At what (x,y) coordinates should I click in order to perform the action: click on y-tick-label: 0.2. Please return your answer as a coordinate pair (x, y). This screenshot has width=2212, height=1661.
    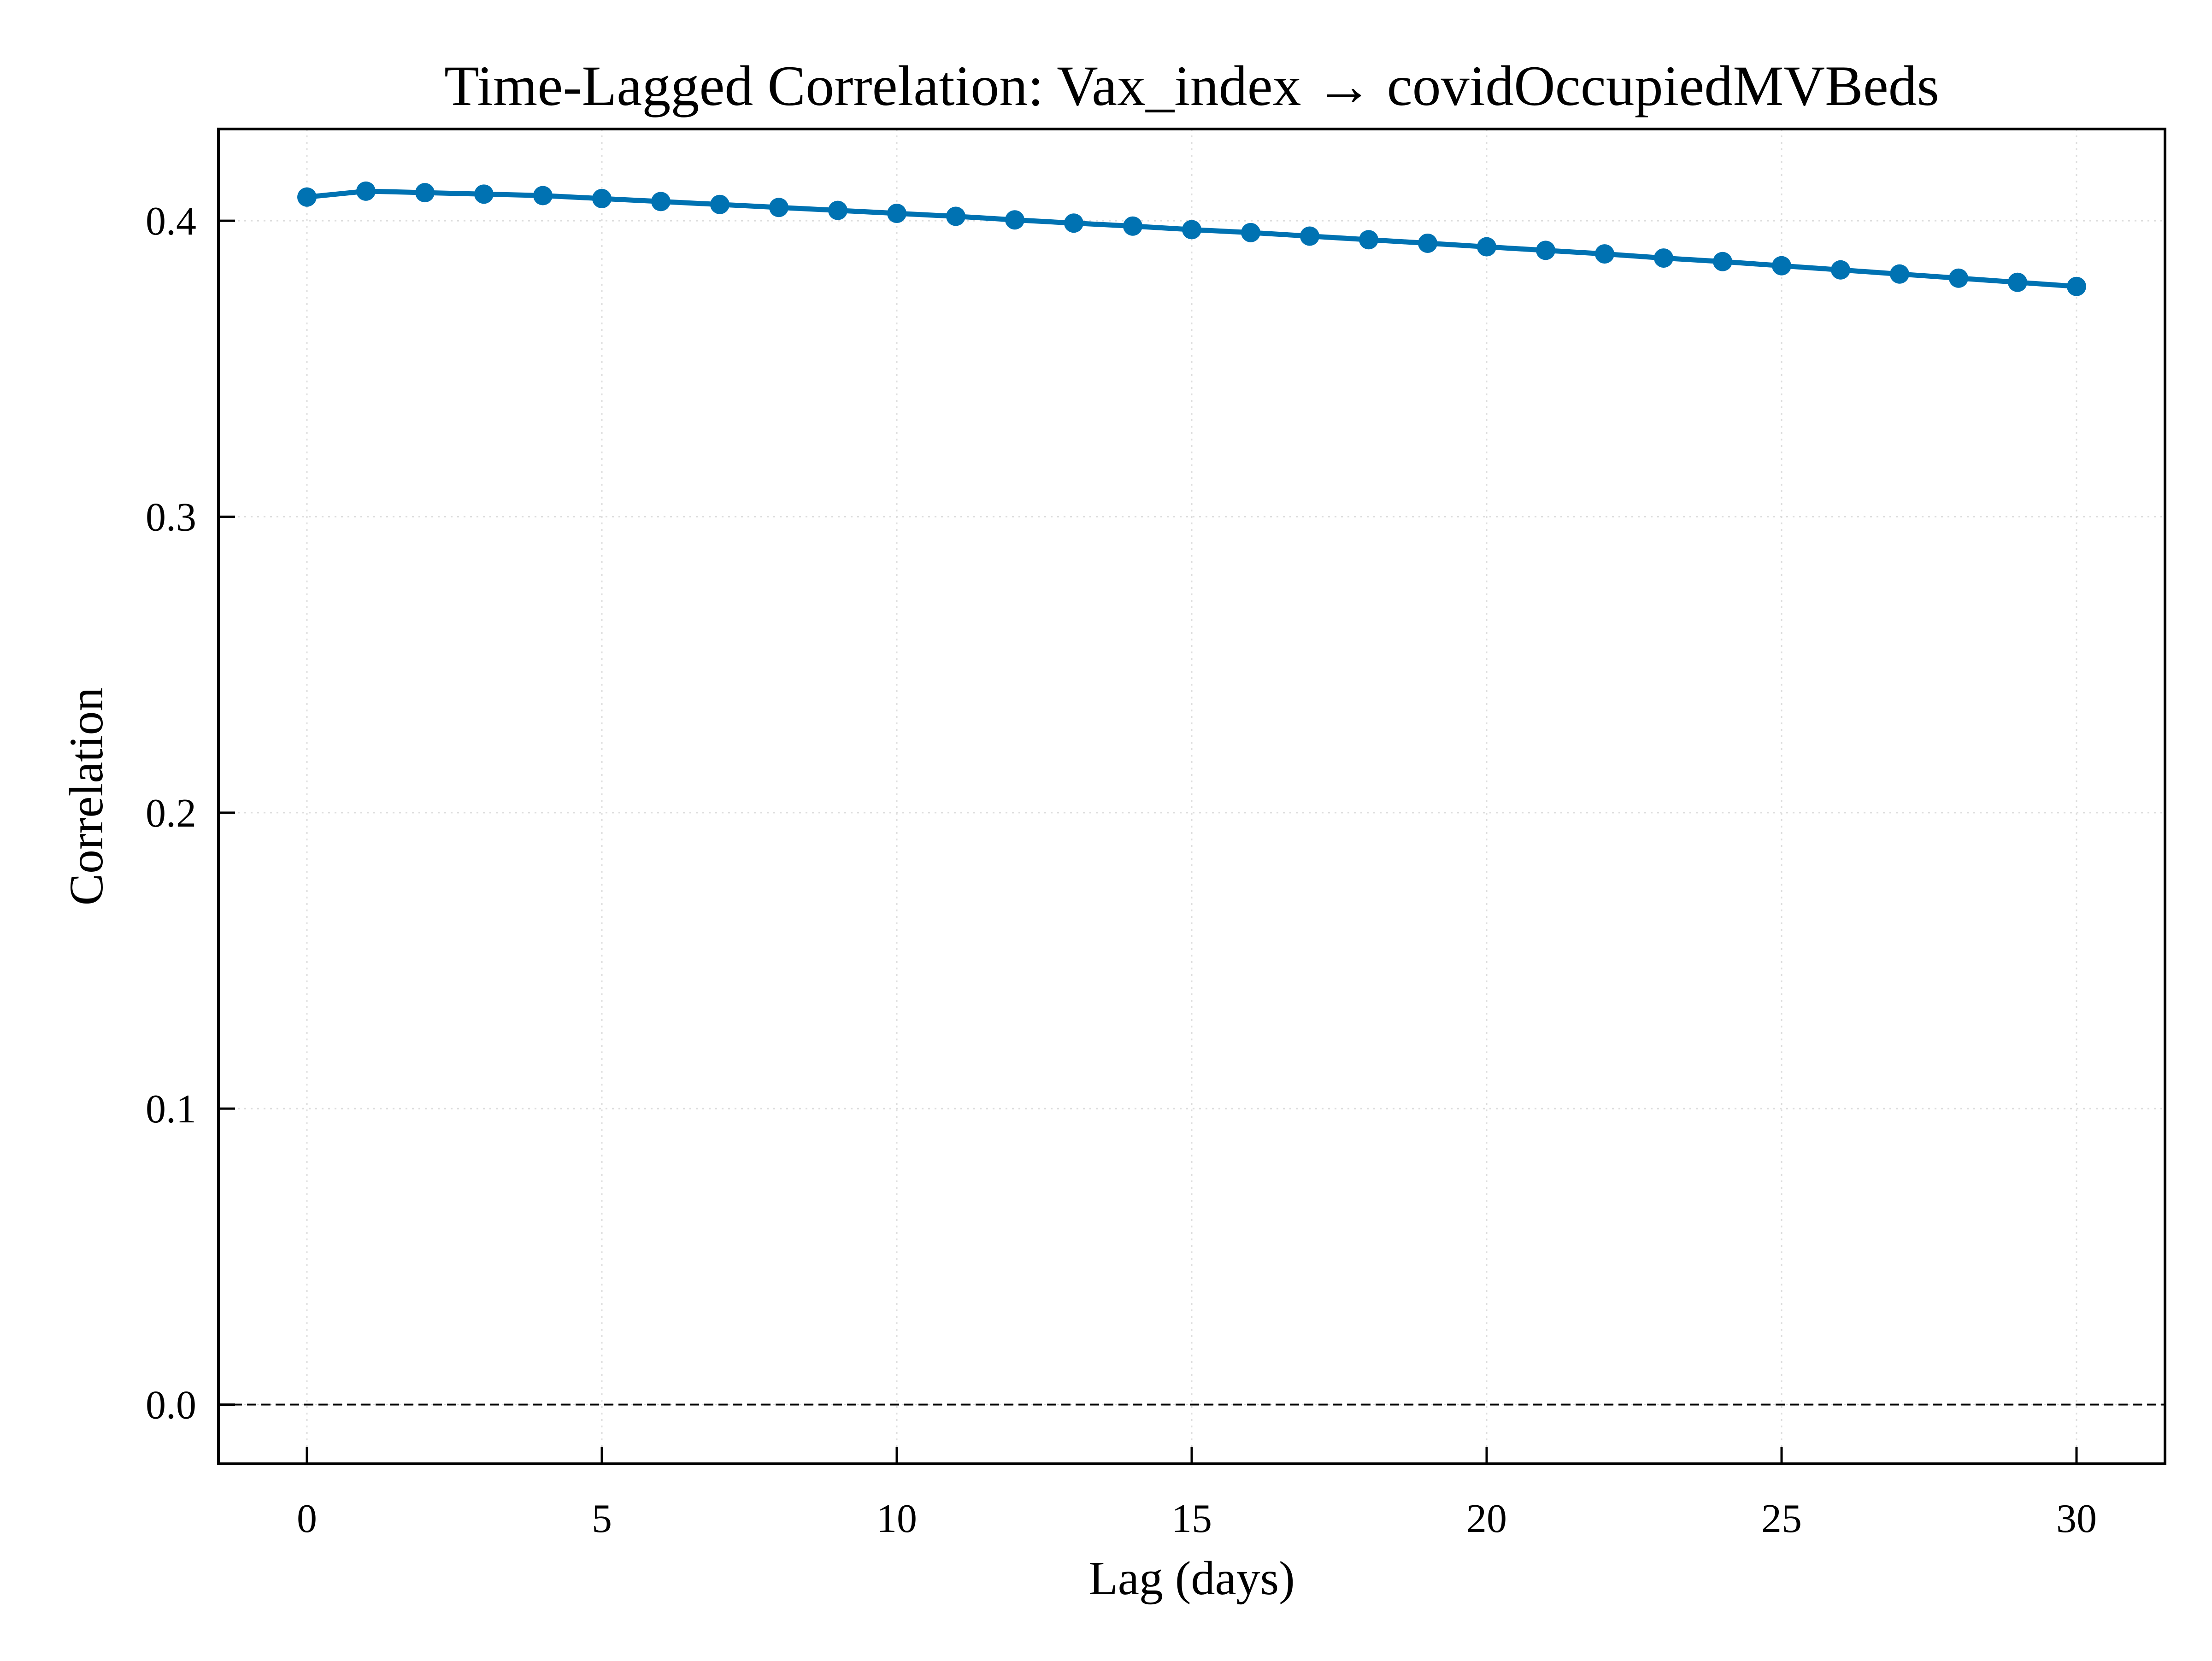
    Looking at the image, I should click on (171, 813).